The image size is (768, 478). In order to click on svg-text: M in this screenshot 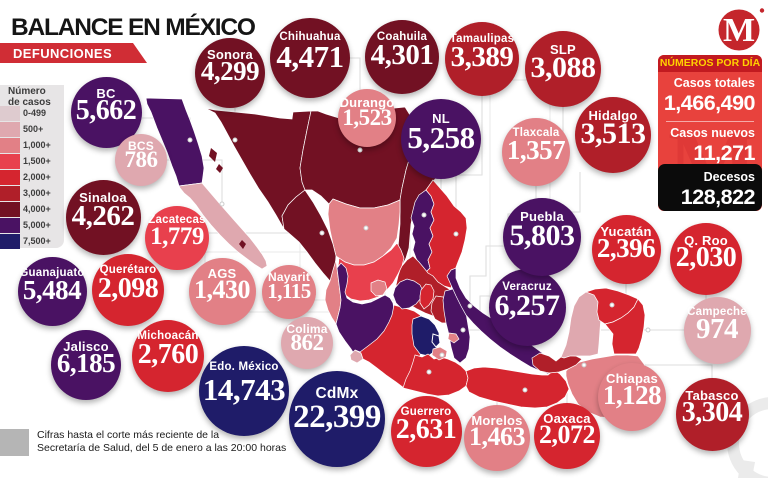, I will do `click(739, 30)`.